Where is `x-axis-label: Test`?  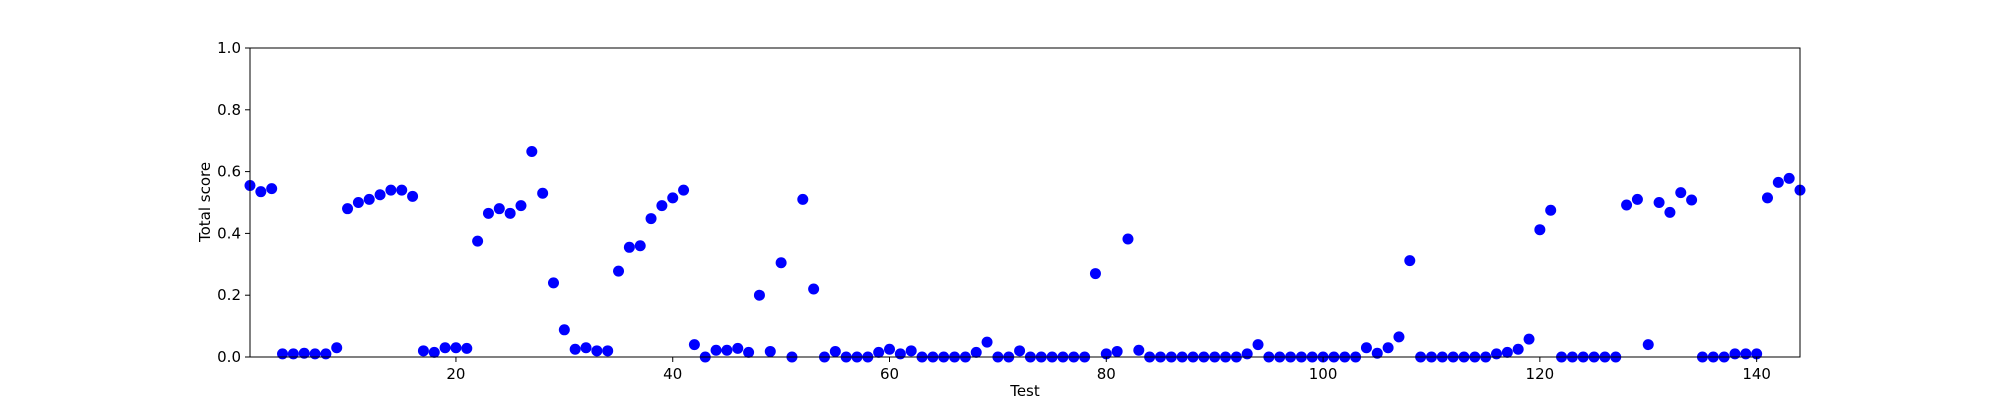
x-axis-label: Test is located at coordinates (1024, 391).